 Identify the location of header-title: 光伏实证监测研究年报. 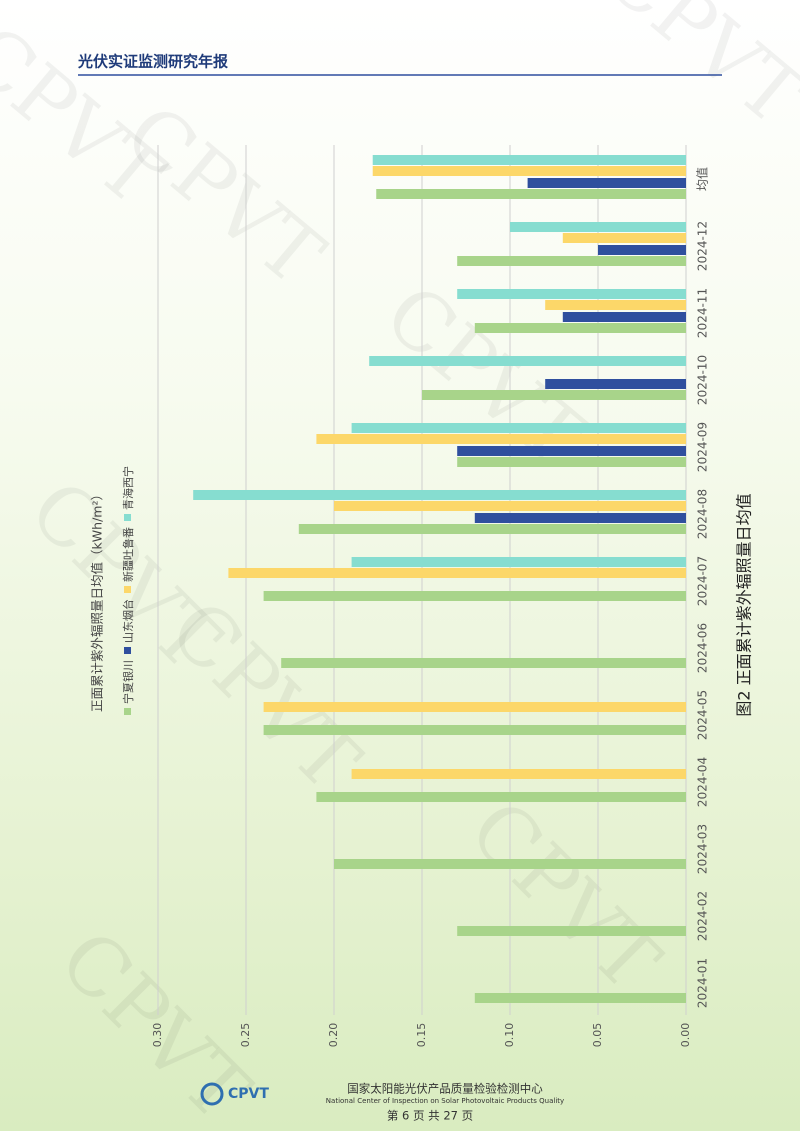
(152, 62).